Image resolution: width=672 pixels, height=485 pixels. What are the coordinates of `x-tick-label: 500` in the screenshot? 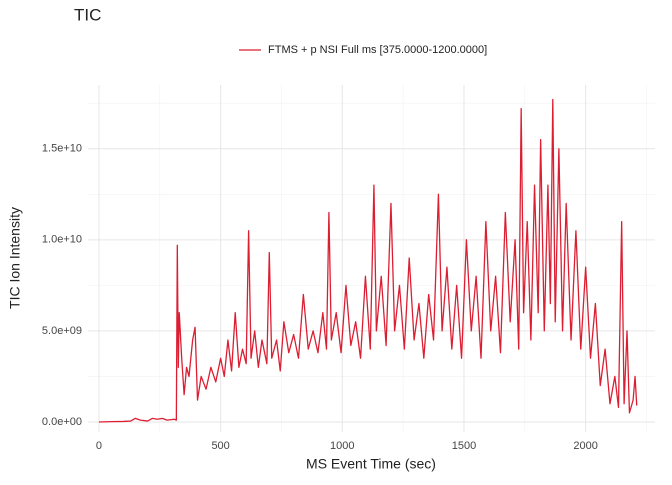 It's located at (220, 446).